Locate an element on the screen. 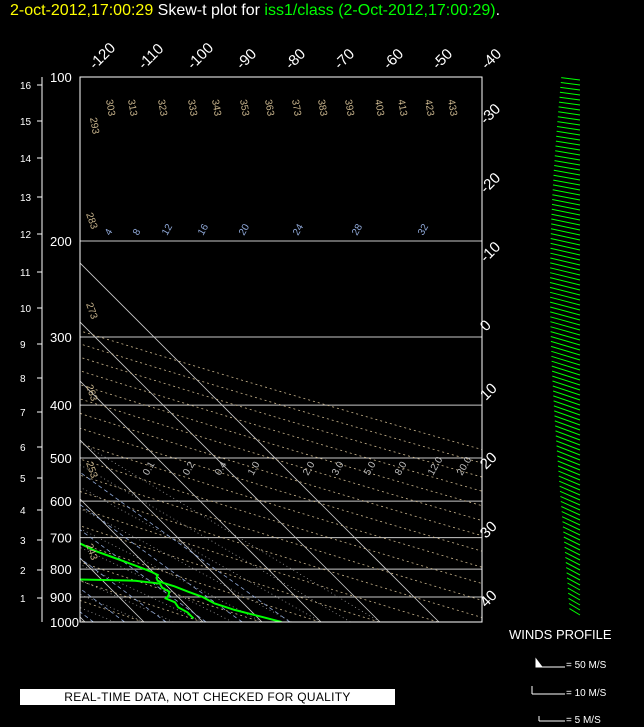 This screenshot has width=644, height=727. height-label-8: 8 is located at coordinates (23, 379).